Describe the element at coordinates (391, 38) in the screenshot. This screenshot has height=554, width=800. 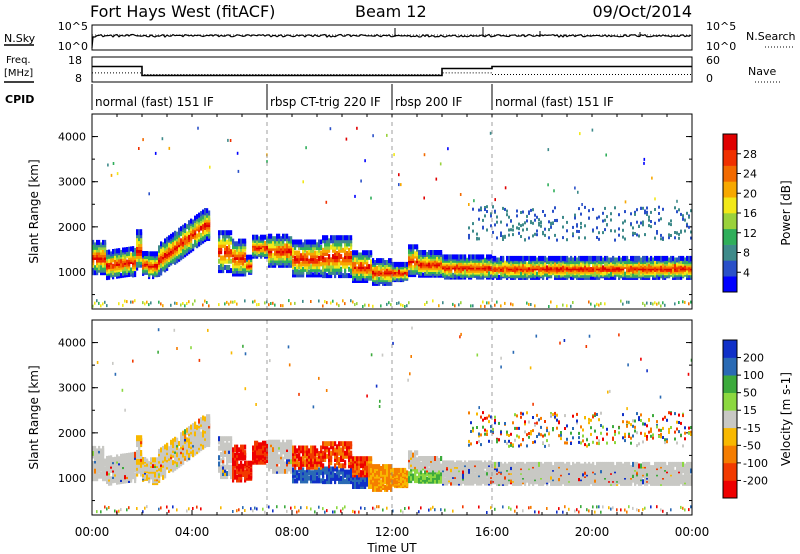
I see `noise-sky-line` at that location.